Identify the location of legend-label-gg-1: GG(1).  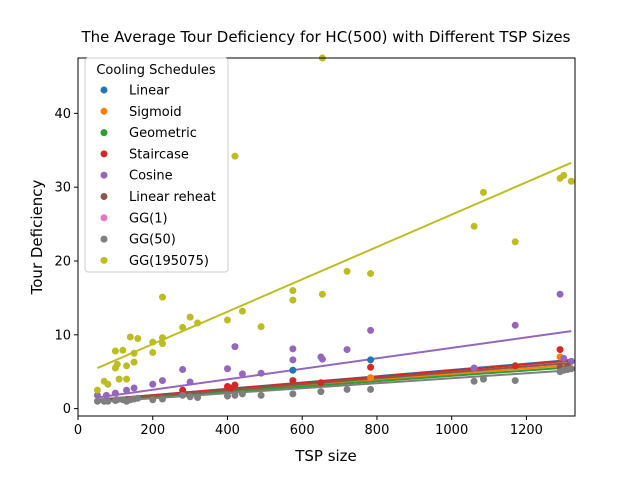
(148, 218).